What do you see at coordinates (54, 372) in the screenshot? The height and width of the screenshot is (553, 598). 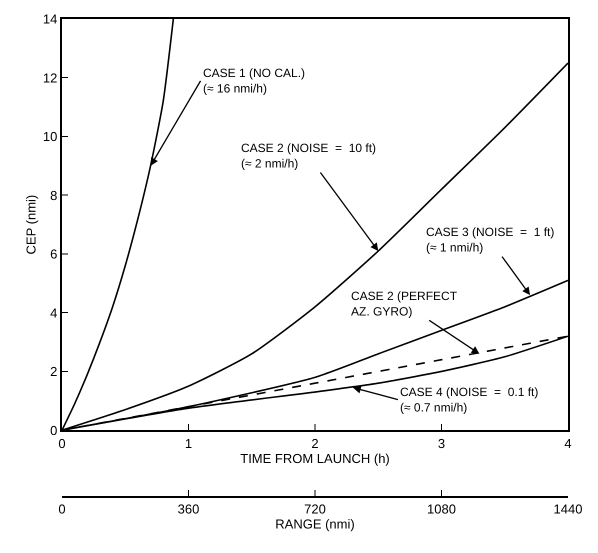 I see `y-tick-label: 2` at bounding box center [54, 372].